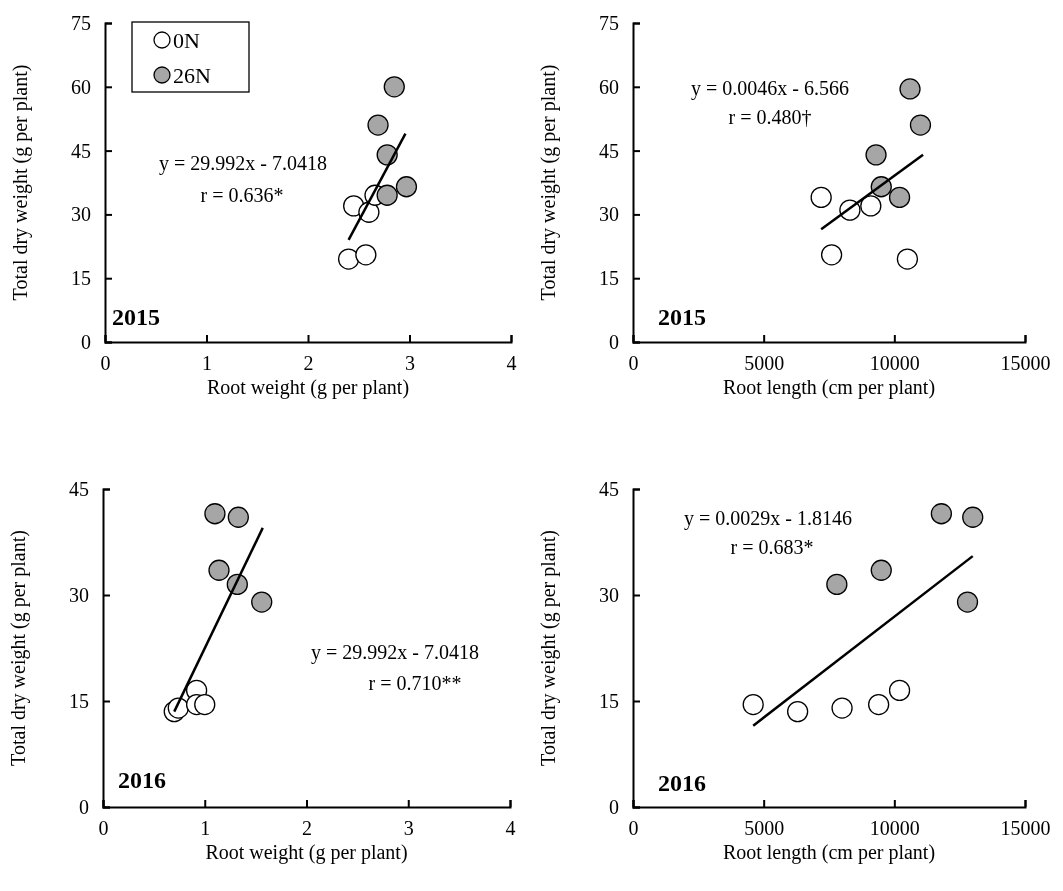 The image size is (1063, 891). What do you see at coordinates (415, 683) in the screenshot?
I see `annotation: r = 0.710**` at bounding box center [415, 683].